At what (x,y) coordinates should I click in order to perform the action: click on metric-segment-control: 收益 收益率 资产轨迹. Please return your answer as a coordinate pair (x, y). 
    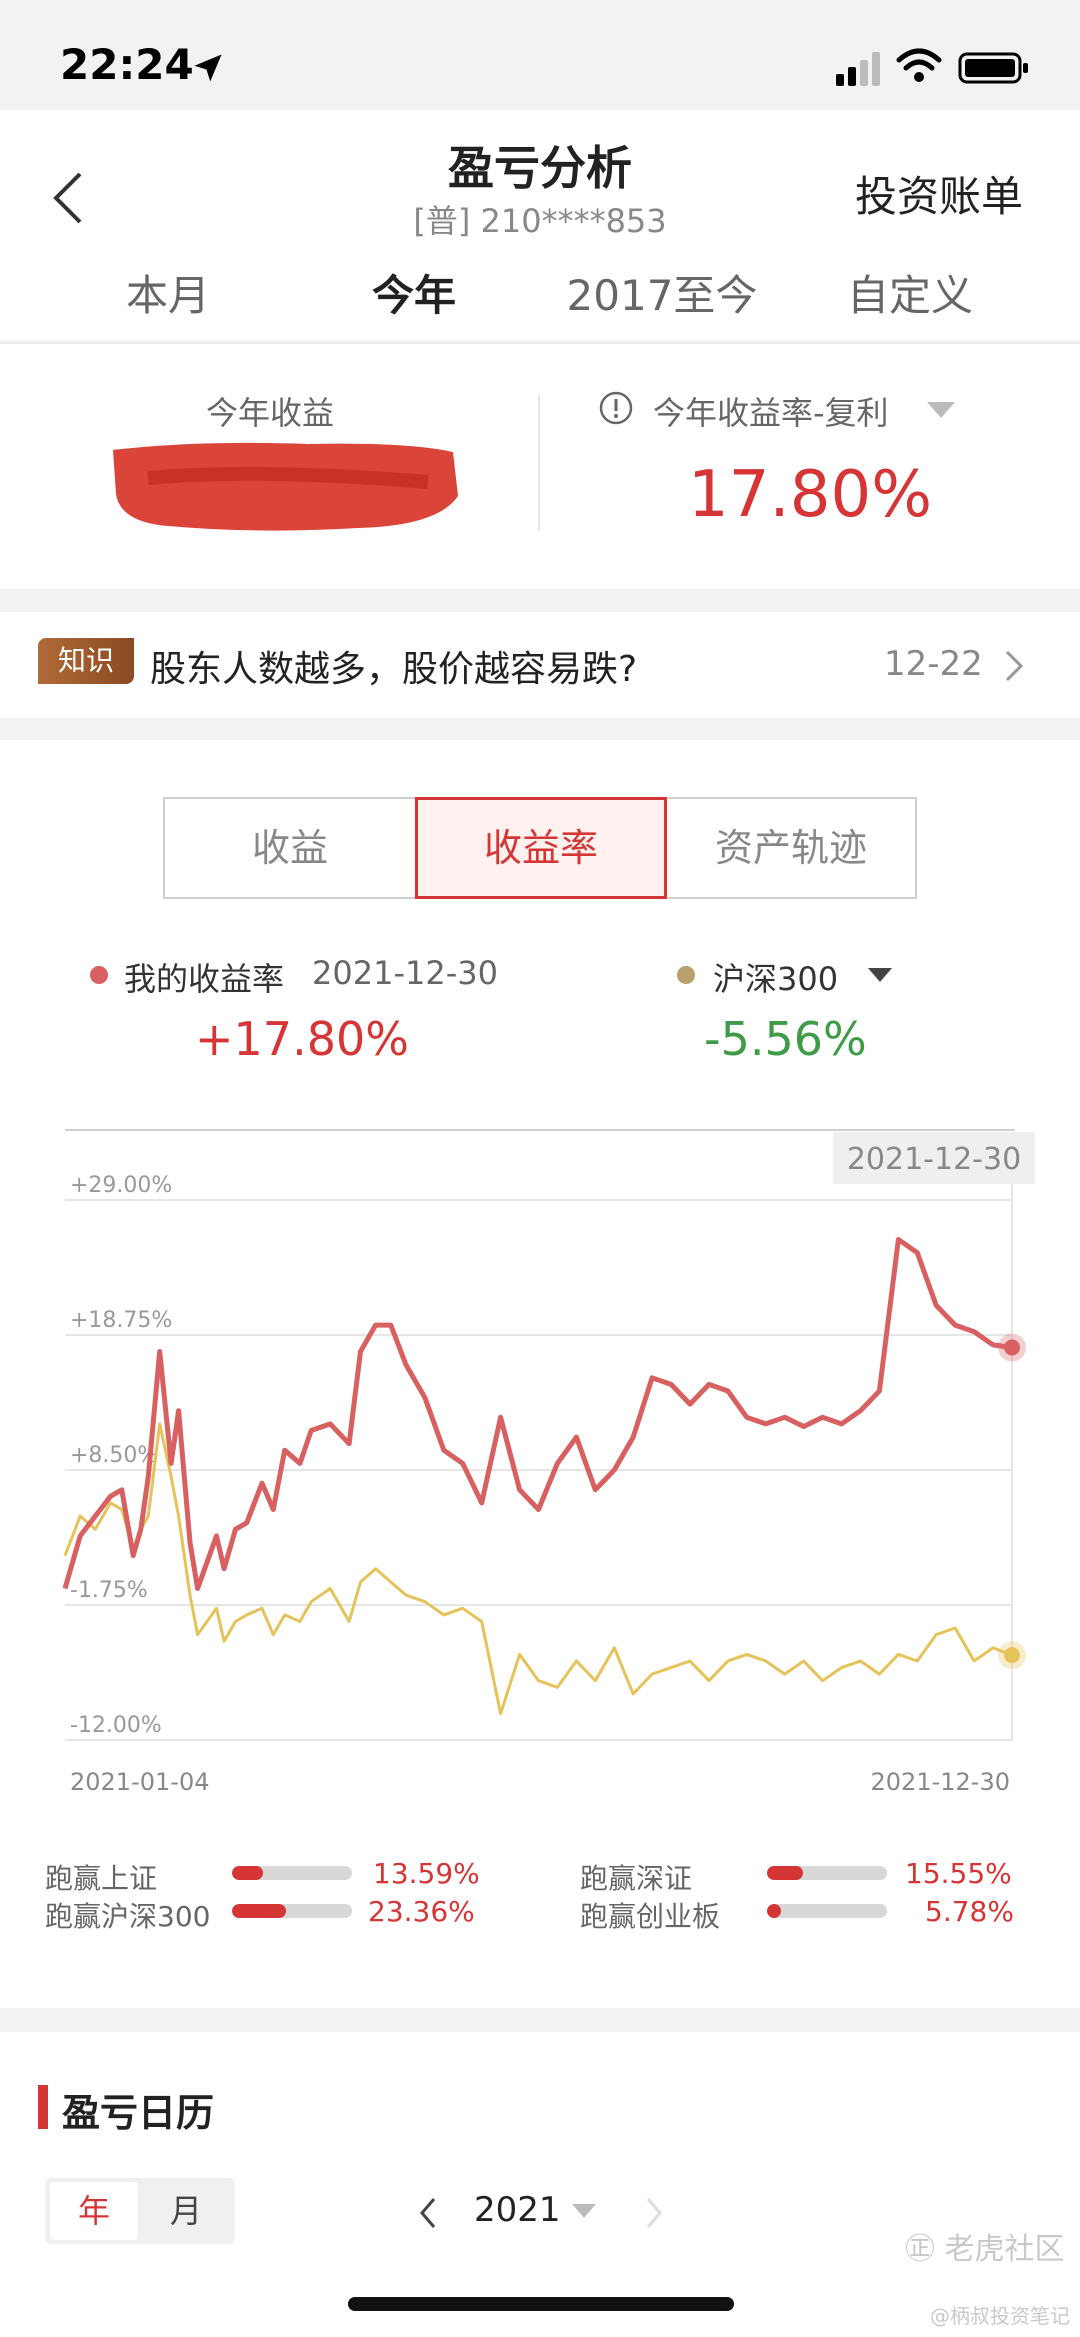
    Looking at the image, I should click on (540, 848).